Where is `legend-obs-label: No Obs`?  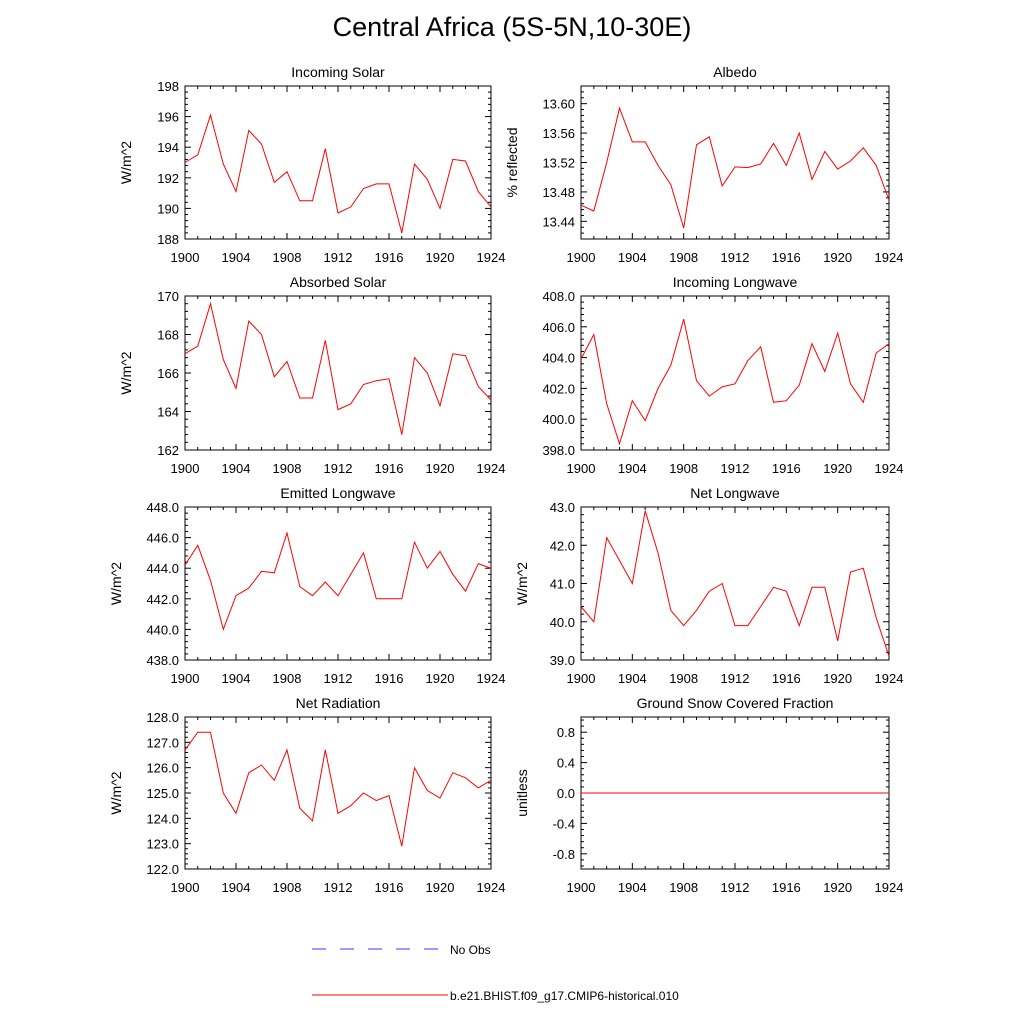
legend-obs-label: No Obs is located at coordinates (470, 950).